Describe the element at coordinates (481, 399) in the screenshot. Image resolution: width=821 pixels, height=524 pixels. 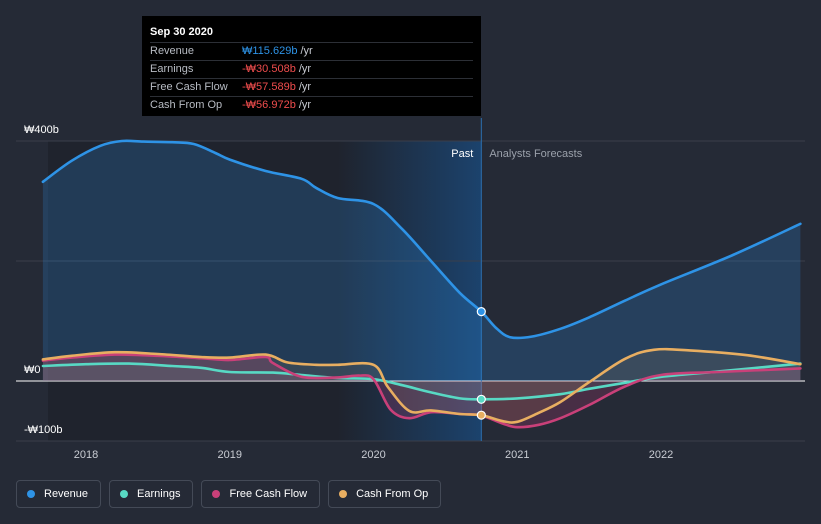
I see `marker-earnings` at that location.